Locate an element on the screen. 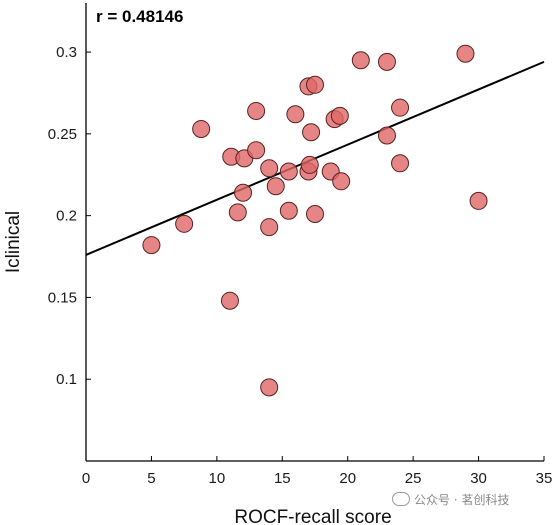  y-tick-label: 0.25 is located at coordinates (62, 134).